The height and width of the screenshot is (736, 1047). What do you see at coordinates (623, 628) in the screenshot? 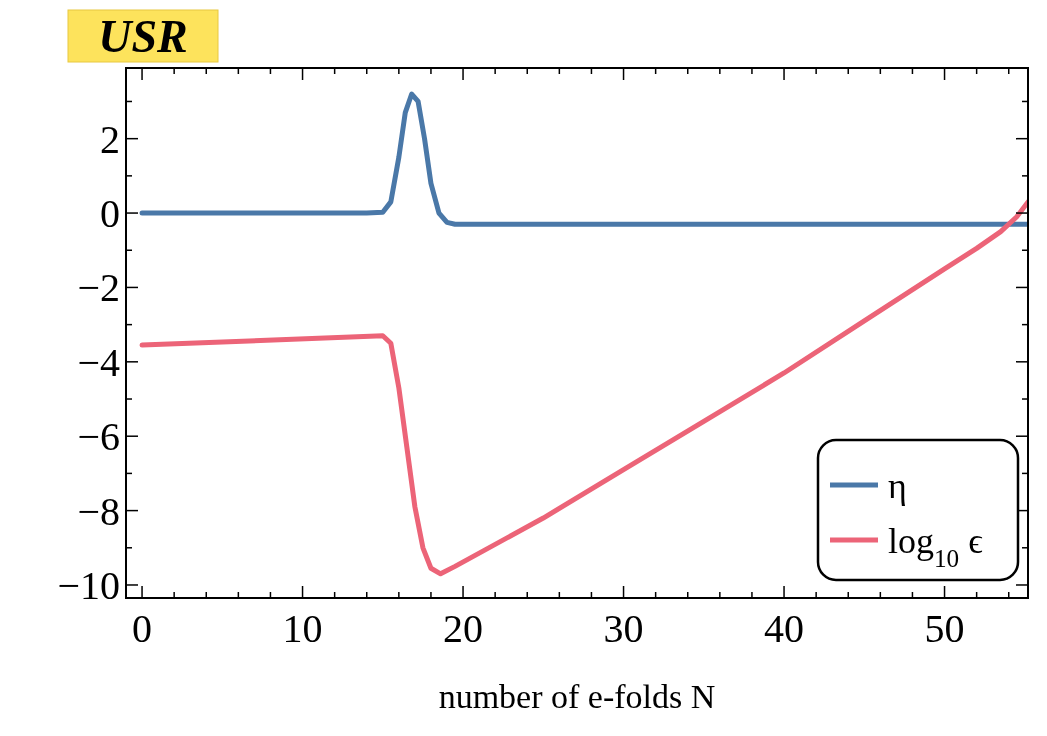
I see `x-tick-label: 30` at bounding box center [623, 628].